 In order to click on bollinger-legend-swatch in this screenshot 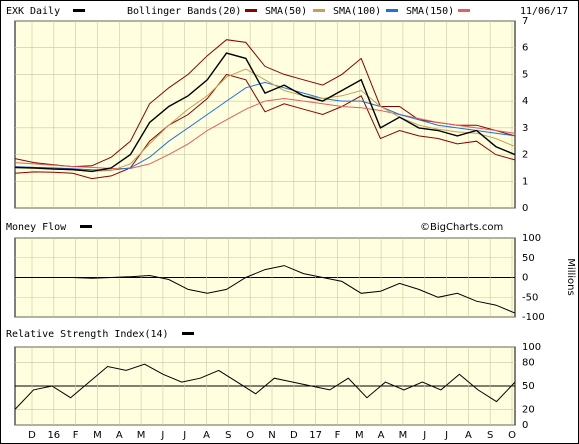, I will do `click(251, 10)`.